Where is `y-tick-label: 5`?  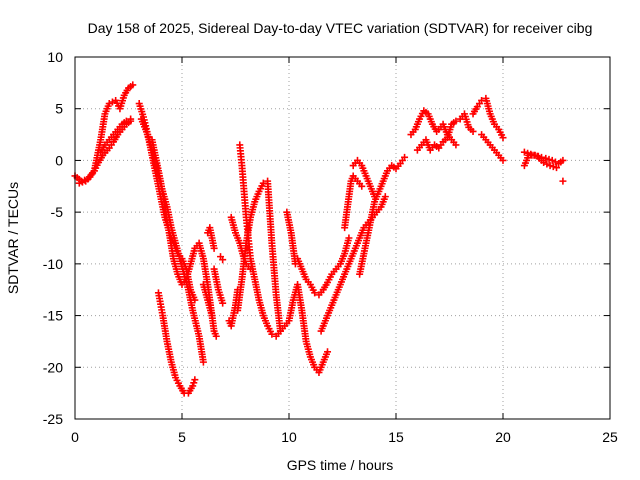
y-tick-label: 5 is located at coordinates (59, 109).